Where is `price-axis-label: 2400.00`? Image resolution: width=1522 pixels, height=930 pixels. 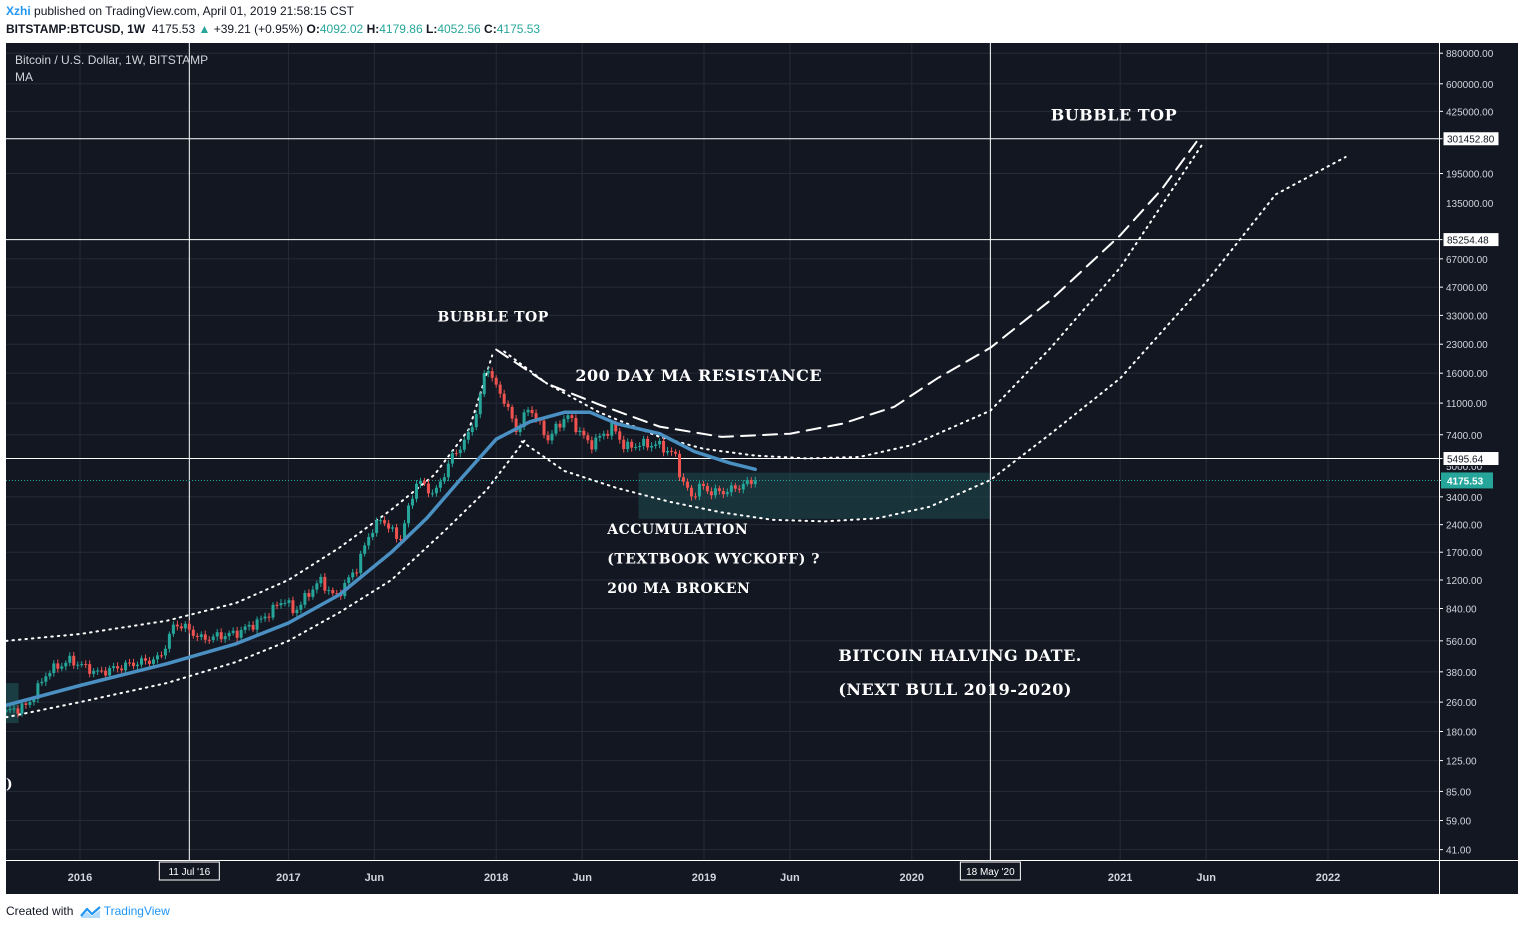
price-axis-label: 2400.00 is located at coordinates (1464, 526).